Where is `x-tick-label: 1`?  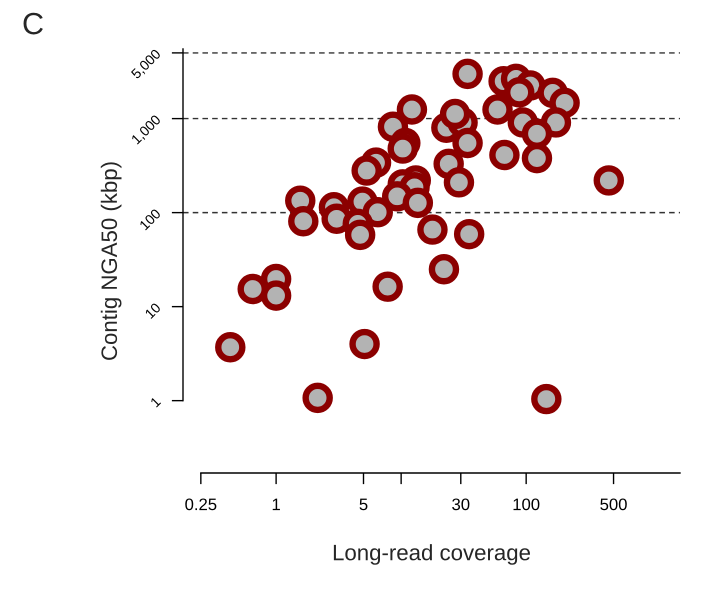 x-tick-label: 1 is located at coordinates (276, 504).